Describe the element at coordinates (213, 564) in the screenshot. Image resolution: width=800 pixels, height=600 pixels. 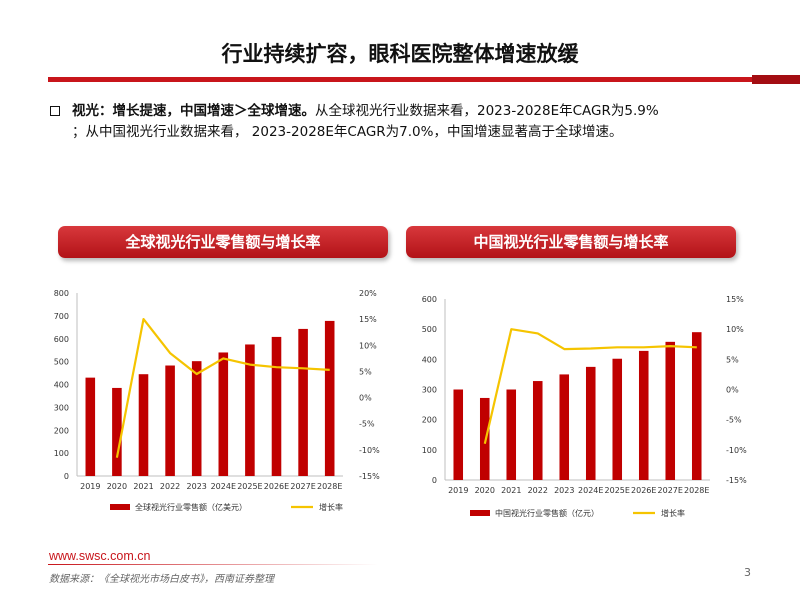
I see `footer-divider` at that location.